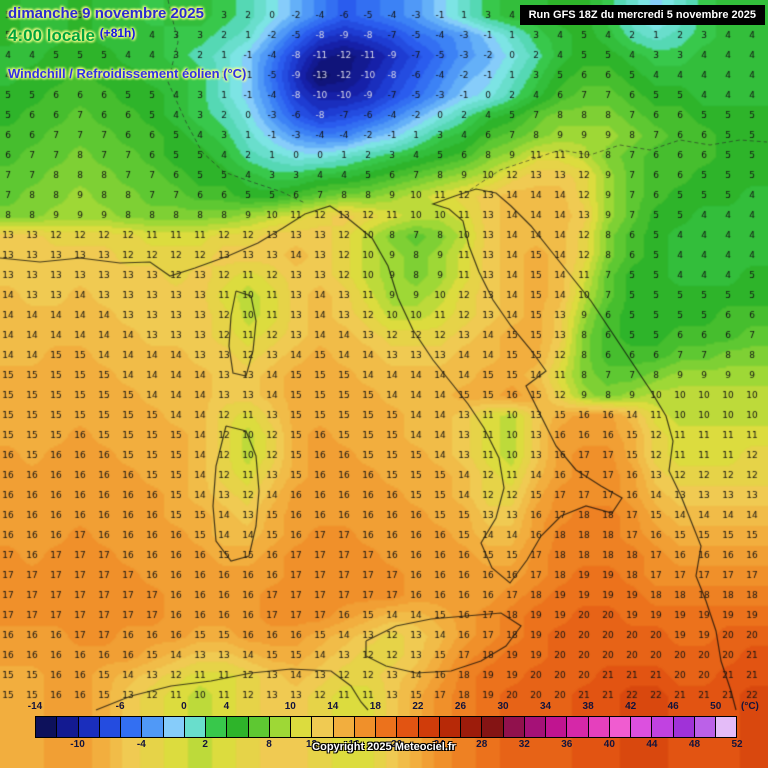 This screenshot has width=768, height=768. Describe the element at coordinates (51, 35) in the screenshot. I see `map-time-text: 4:00 locale` at that location.